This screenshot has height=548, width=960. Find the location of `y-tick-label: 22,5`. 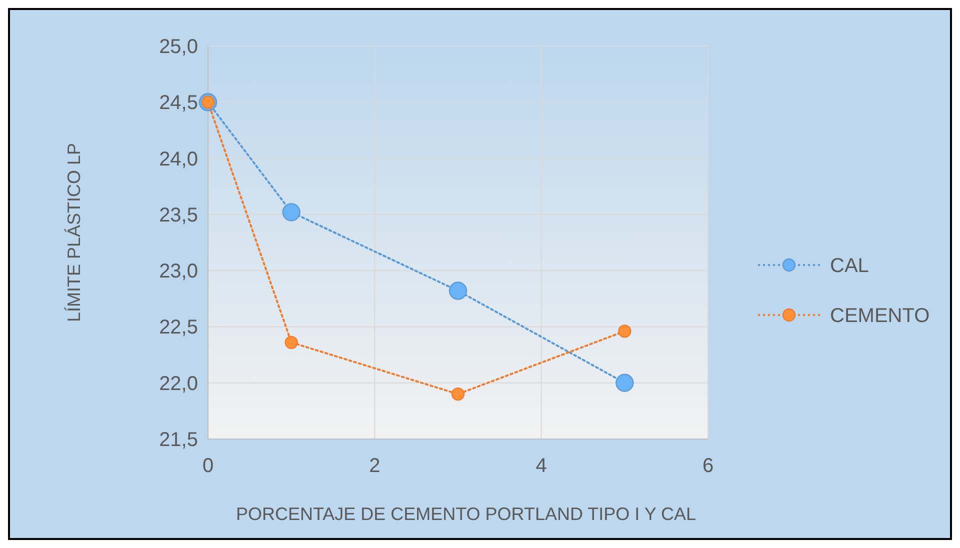

y-tick-label: 22,5 is located at coordinates (178, 327).